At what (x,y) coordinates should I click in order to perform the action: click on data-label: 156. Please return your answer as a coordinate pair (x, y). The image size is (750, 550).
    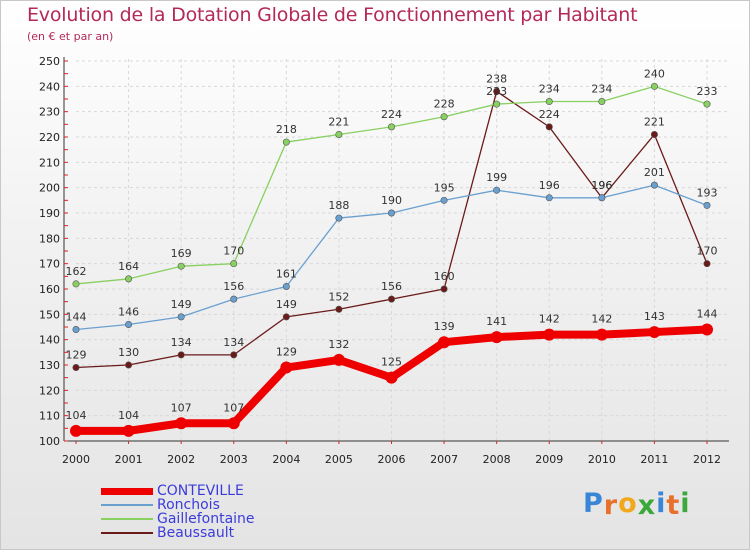
    Looking at the image, I should click on (233, 286).